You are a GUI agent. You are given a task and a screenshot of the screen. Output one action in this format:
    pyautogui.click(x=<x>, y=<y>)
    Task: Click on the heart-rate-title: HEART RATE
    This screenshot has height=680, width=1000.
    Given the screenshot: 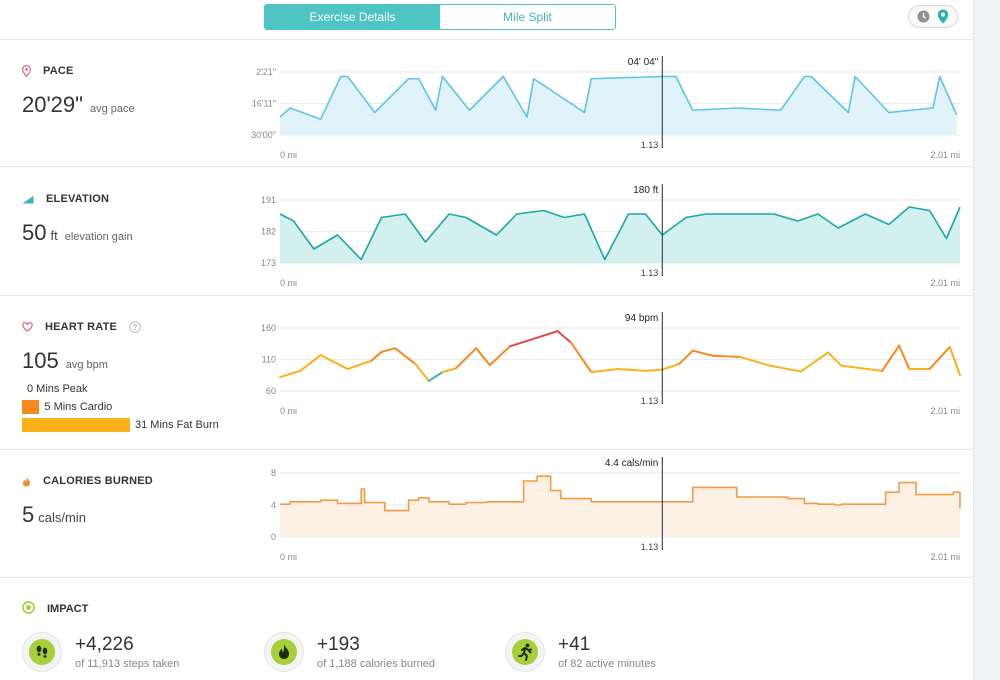 What is the action you would take?
    pyautogui.click(x=81, y=327)
    